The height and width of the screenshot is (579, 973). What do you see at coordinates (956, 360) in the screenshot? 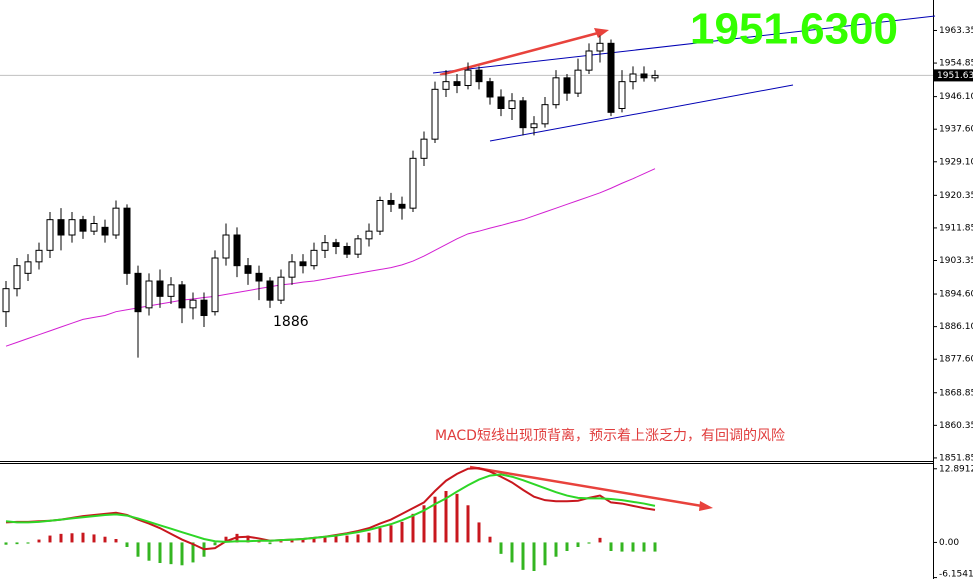
I see `y-tick-label: 1877.60` at bounding box center [956, 360].